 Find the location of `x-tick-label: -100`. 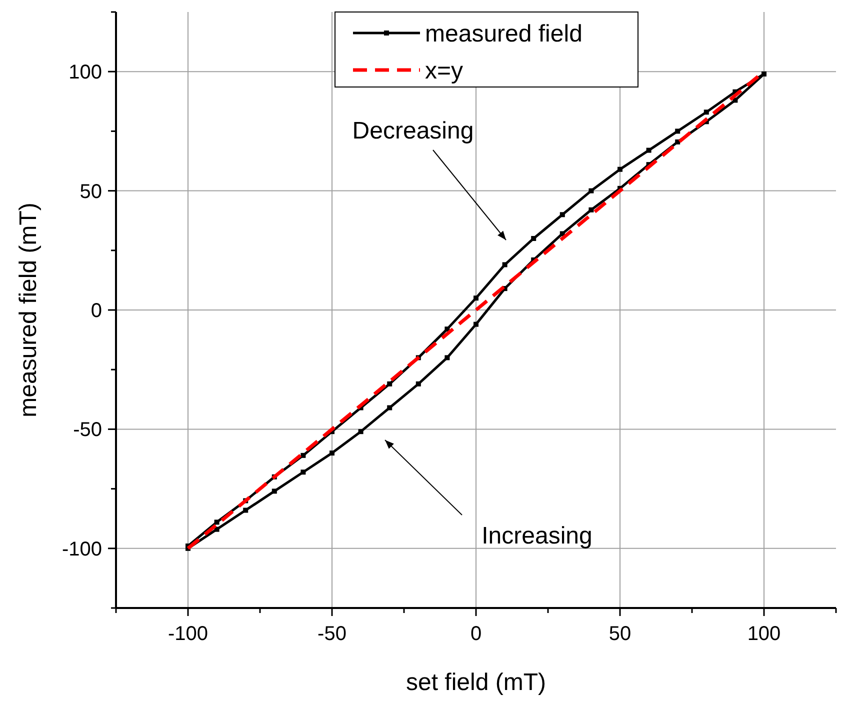

x-tick-label: -100 is located at coordinates (188, 634).